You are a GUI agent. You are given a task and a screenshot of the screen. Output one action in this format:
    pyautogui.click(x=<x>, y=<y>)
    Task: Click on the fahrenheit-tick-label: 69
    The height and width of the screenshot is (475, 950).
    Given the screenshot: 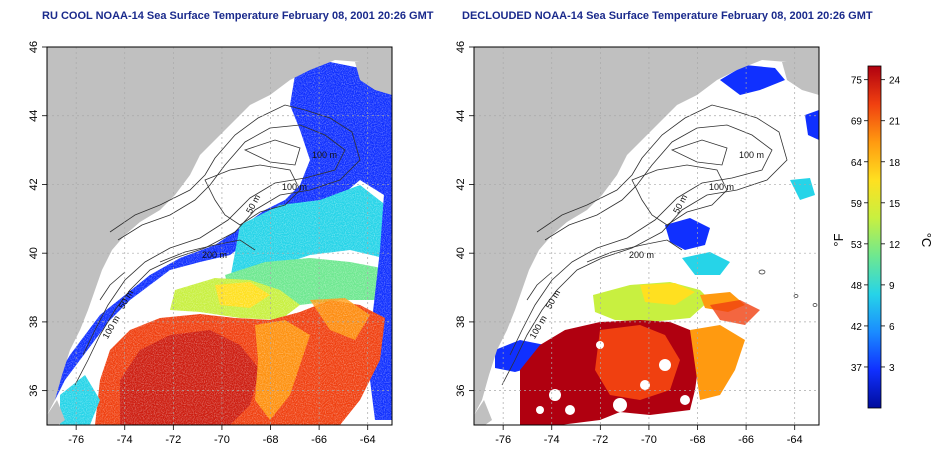 What is the action you would take?
    pyautogui.click(x=857, y=122)
    